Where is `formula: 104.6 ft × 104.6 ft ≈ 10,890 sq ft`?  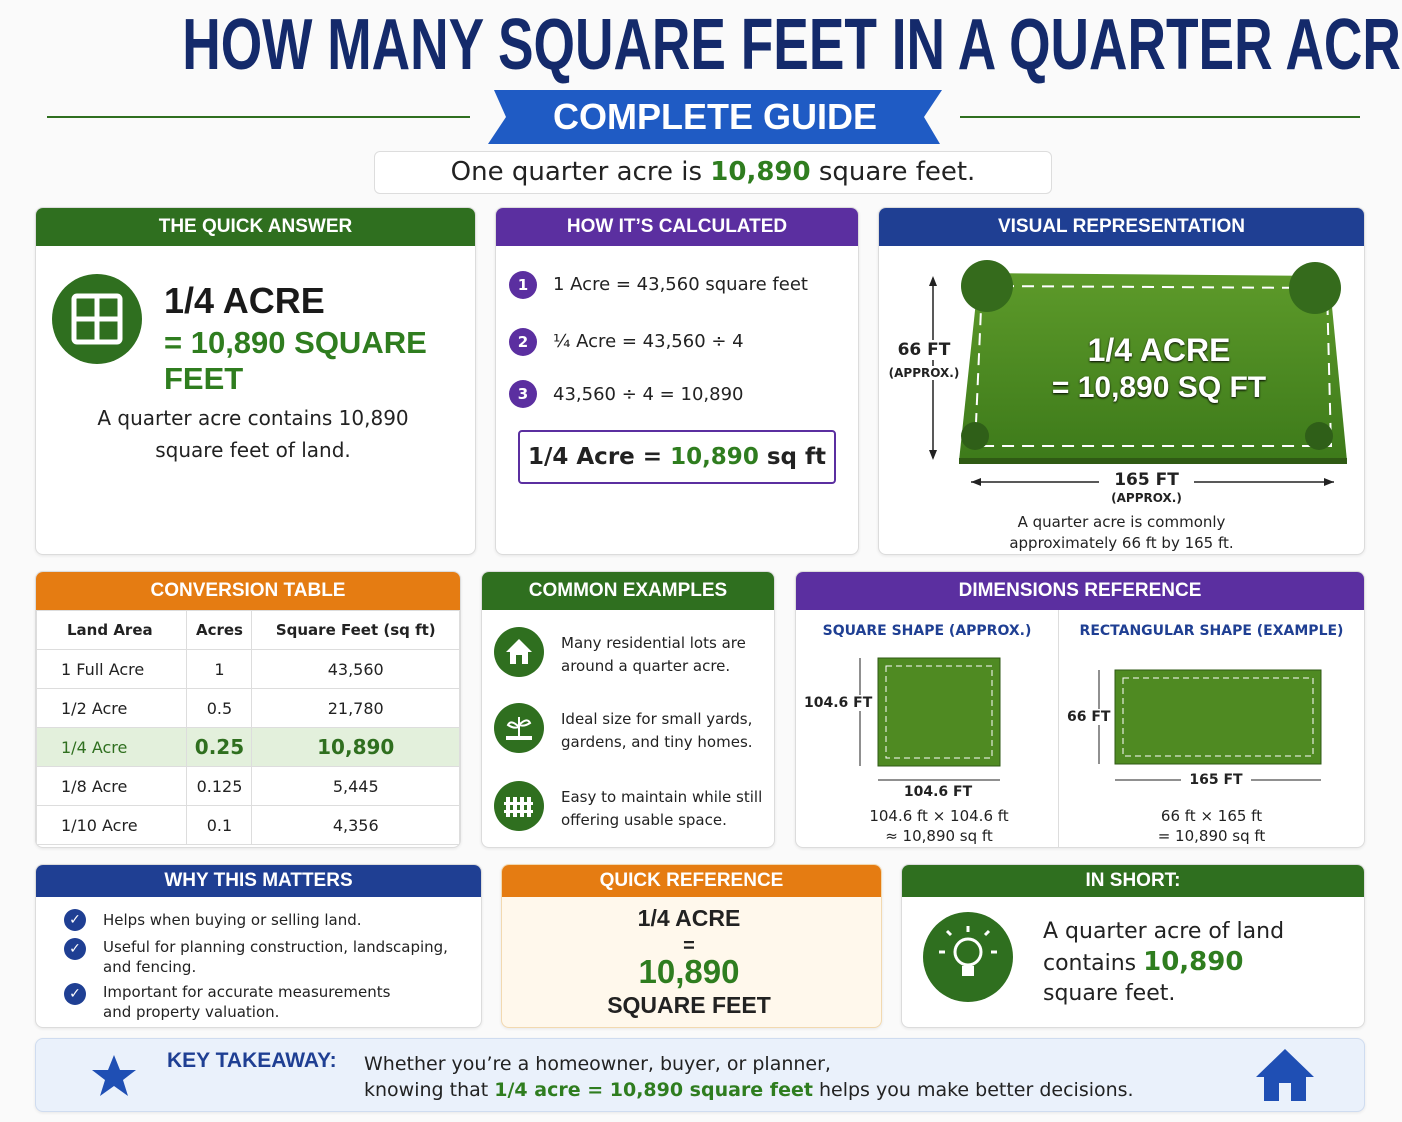
formula: 104.6 ft × 104.6 ft ≈ 10,890 sq ft is located at coordinates (939, 826).